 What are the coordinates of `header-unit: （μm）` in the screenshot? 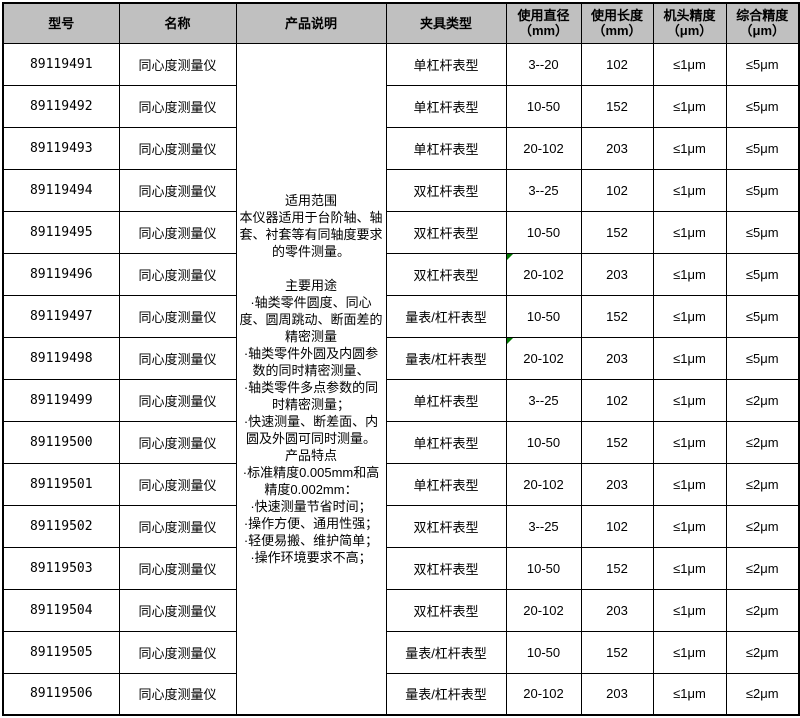 It's located at (762, 31).